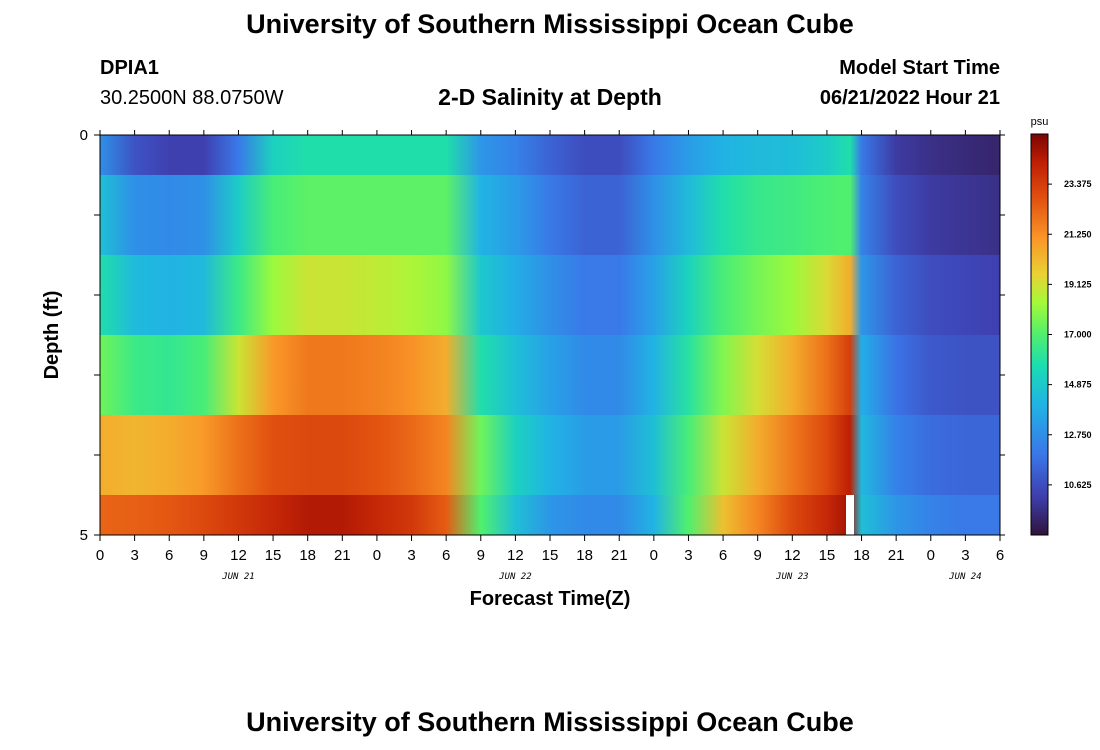 The image size is (1100, 750). Describe the element at coordinates (238, 577) in the screenshot. I see `date-label: JUN 21` at that location.